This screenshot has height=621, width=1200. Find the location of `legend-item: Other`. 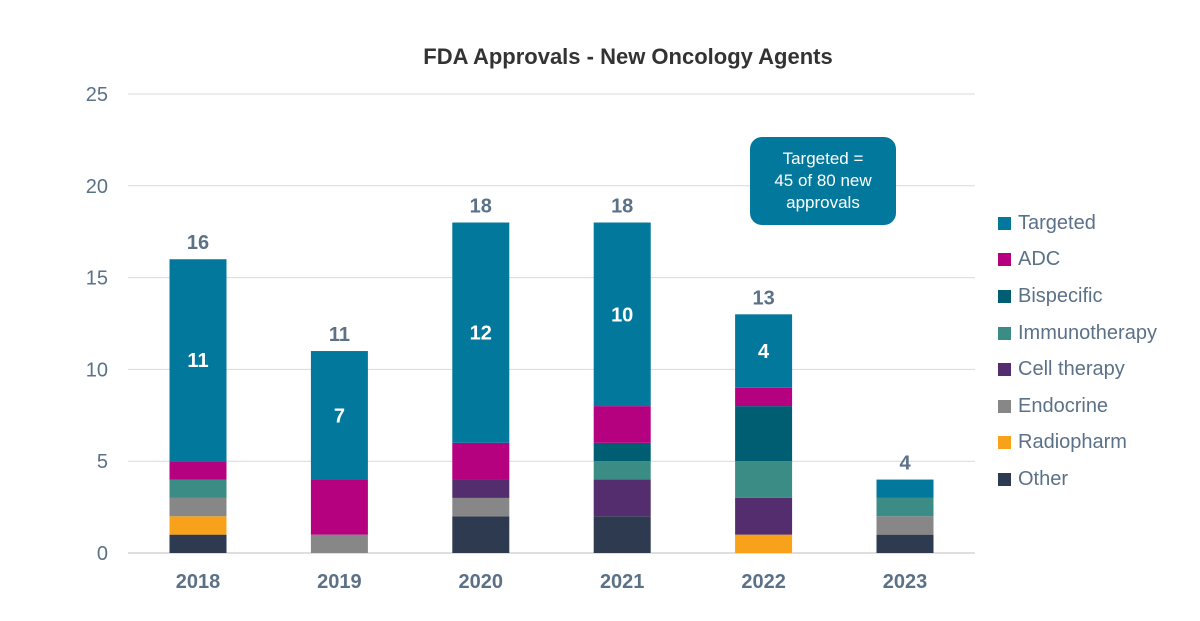

legend-item: Other is located at coordinates (1077, 479).